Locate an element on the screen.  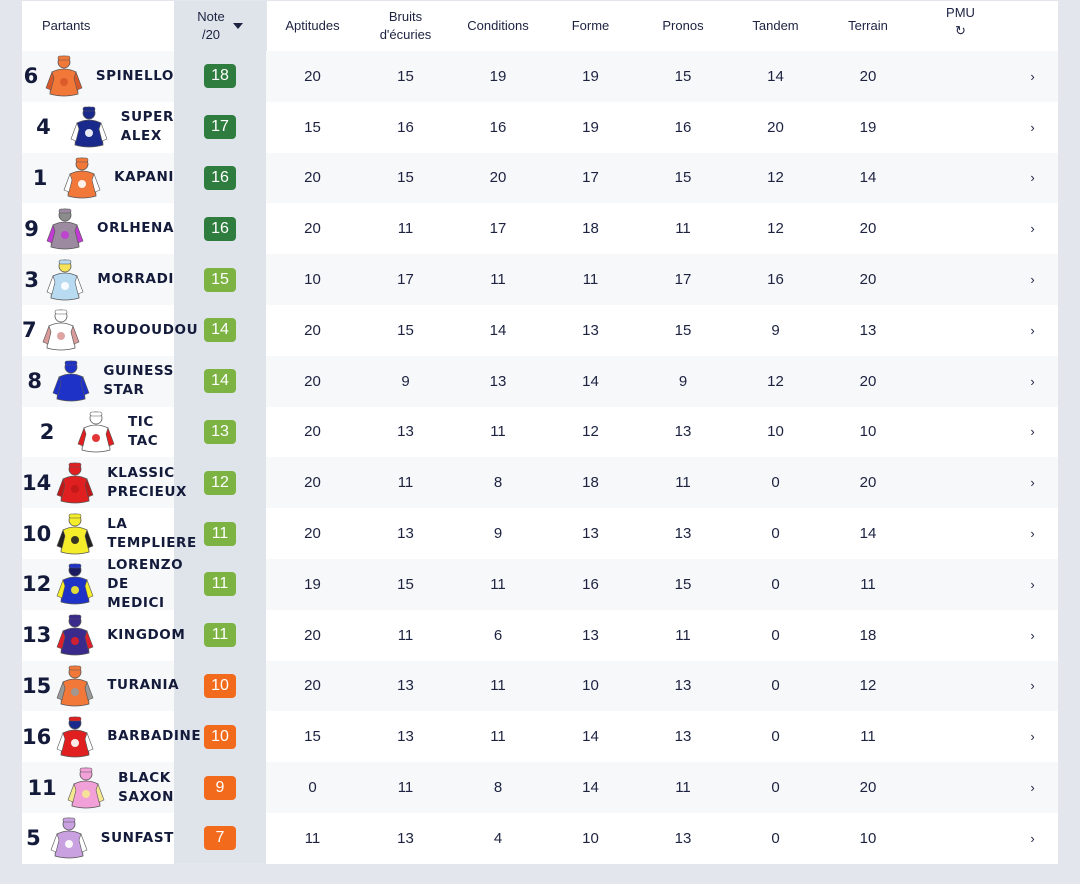
table-row: 13 KINGDOM 11 20 11 6 13 11 0 18 › is located at coordinates (540, 635).